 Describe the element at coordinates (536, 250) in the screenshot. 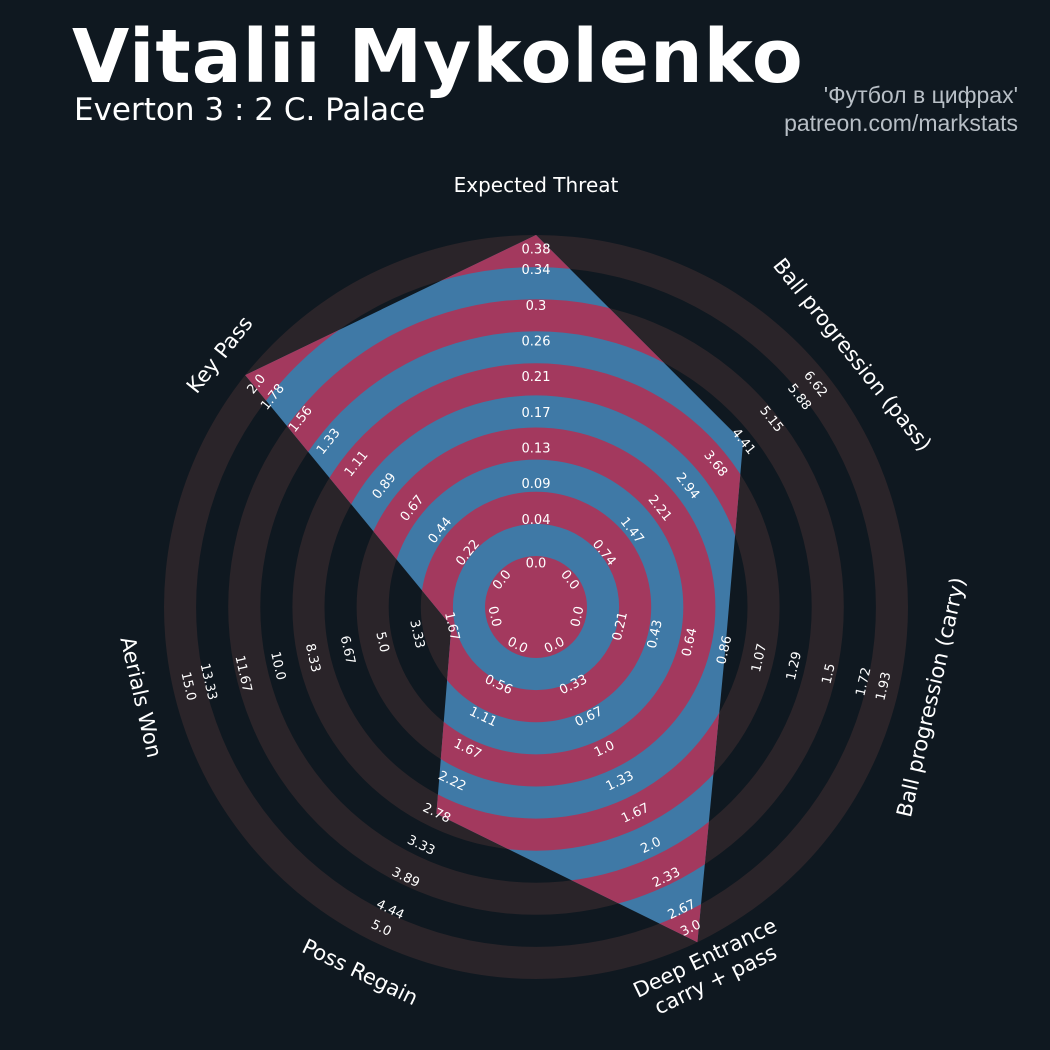

I see `tick-label: 0.38` at that location.